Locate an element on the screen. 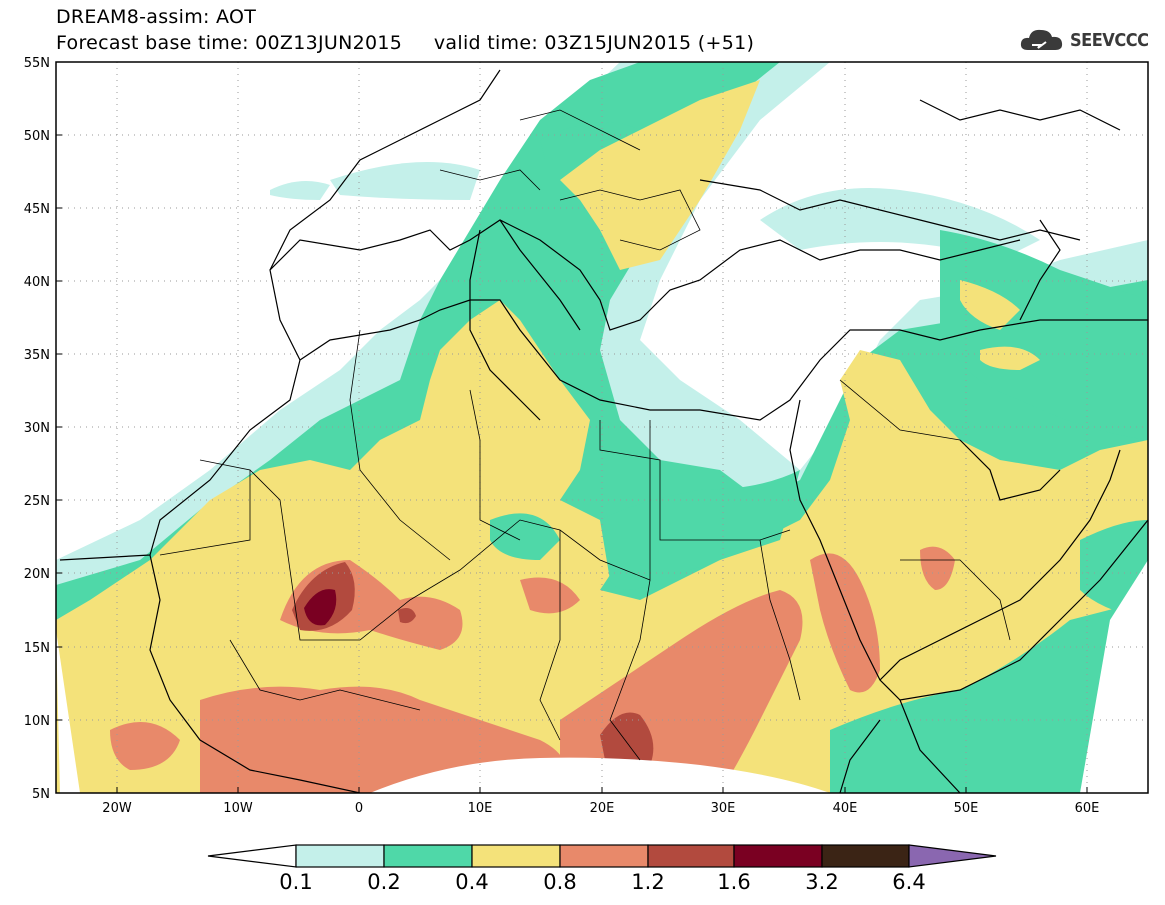 Image resolution: width=1165 pixels, height=905 pixels. lon-label: 20E is located at coordinates (602, 808).